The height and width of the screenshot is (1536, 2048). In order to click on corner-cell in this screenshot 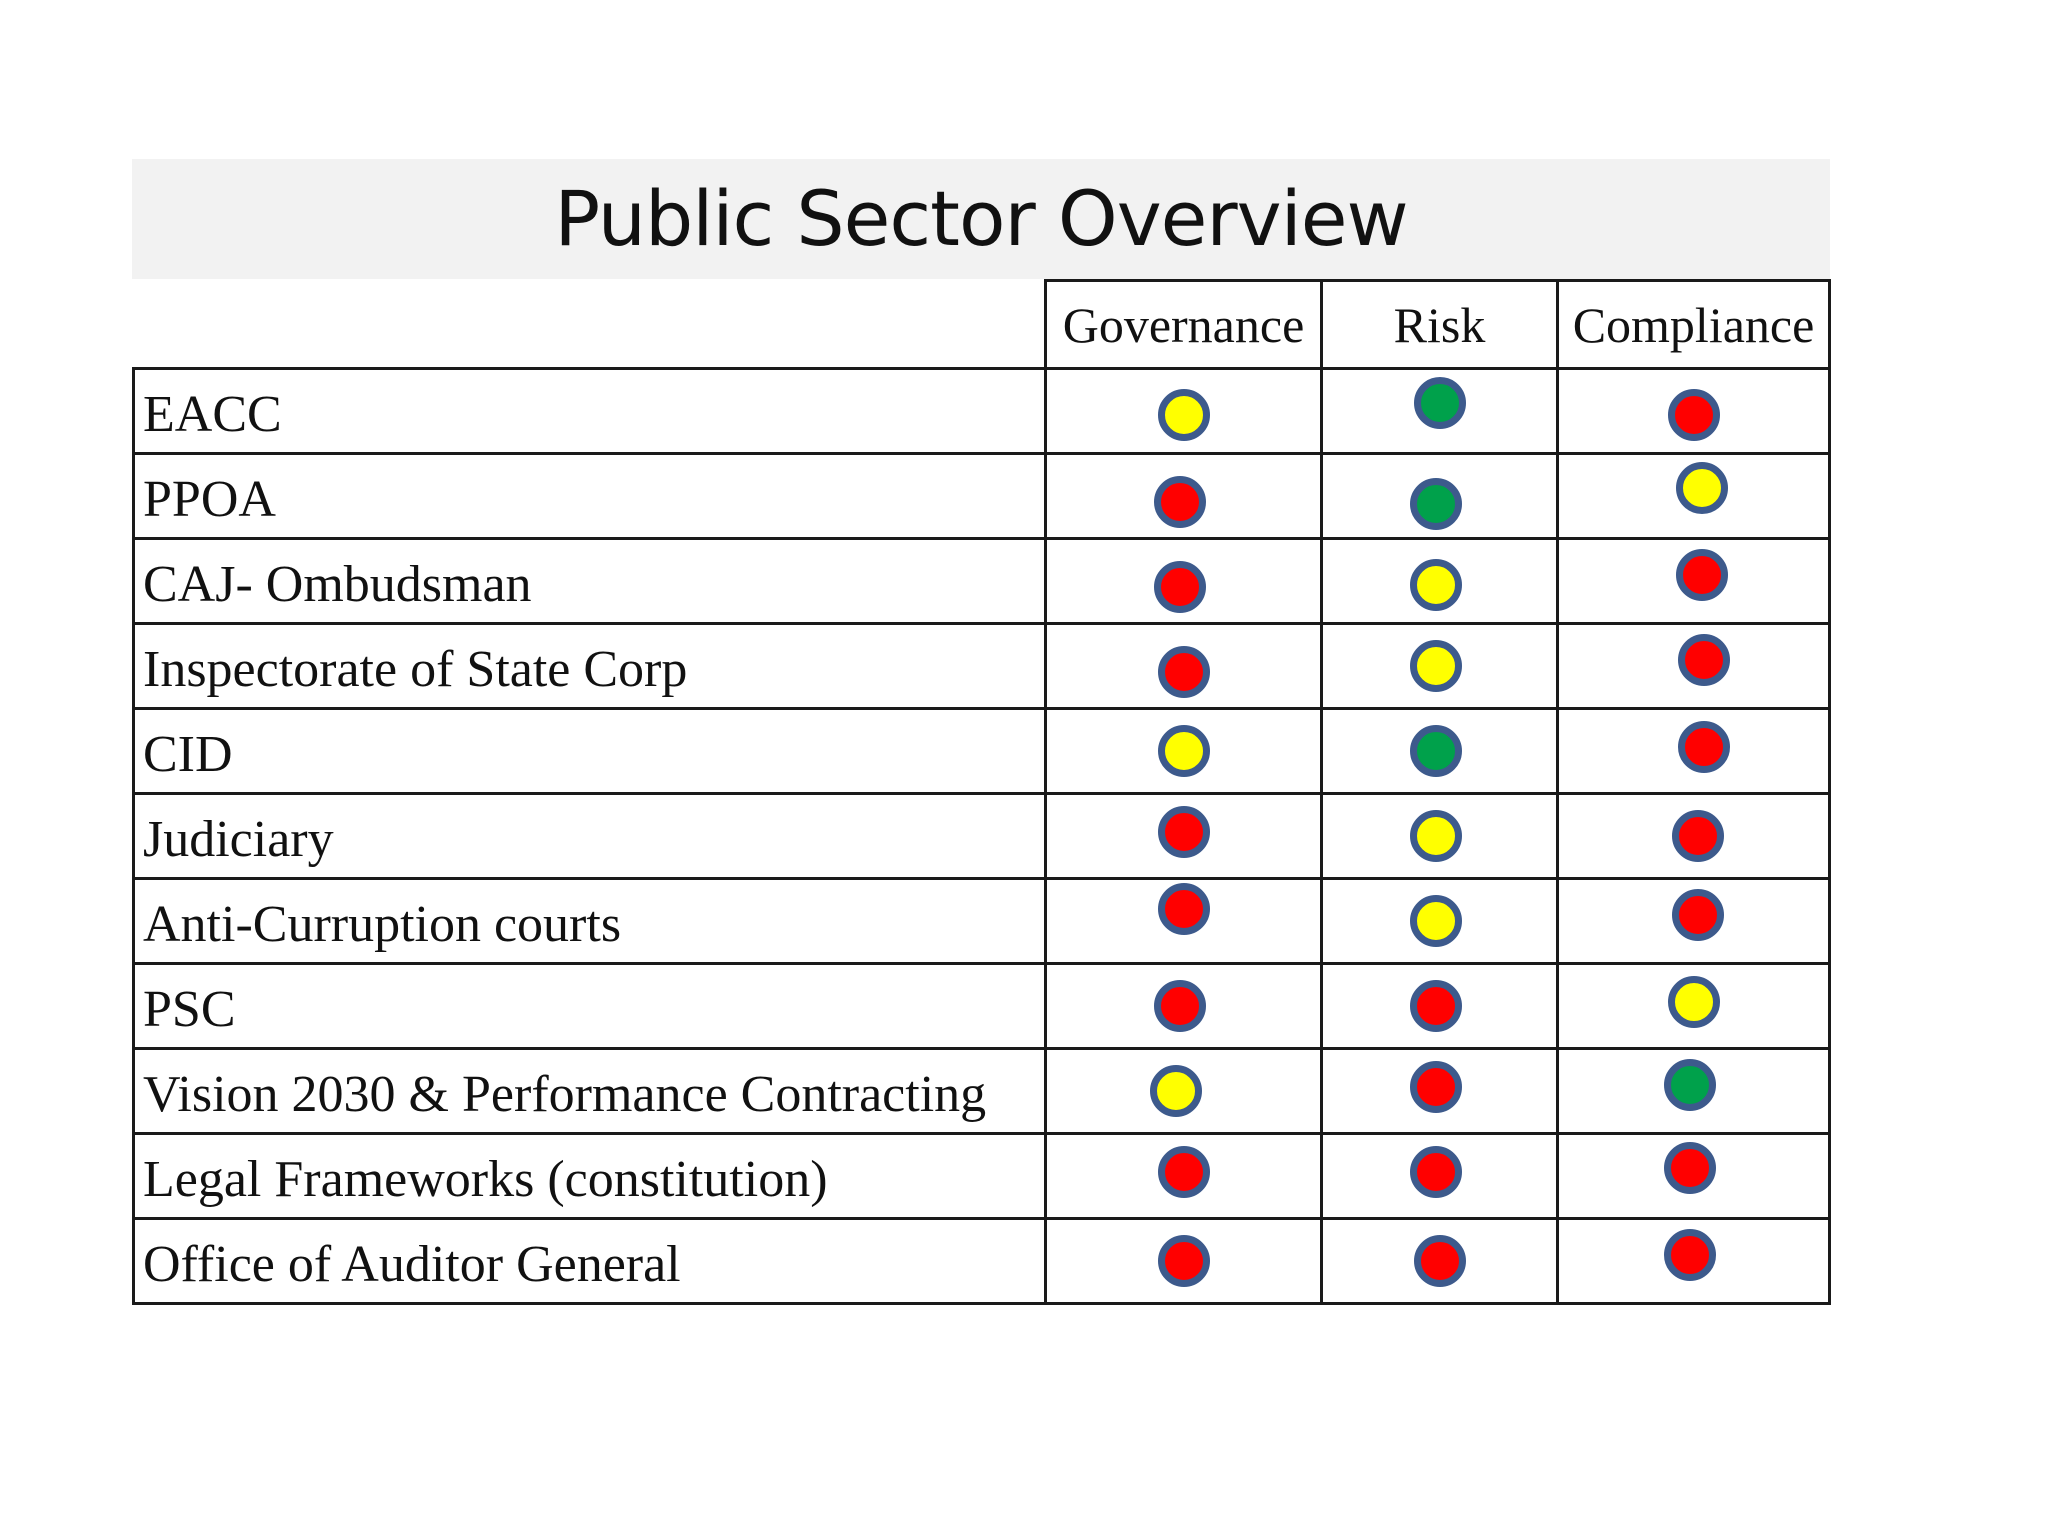, I will do `click(590, 325)`.